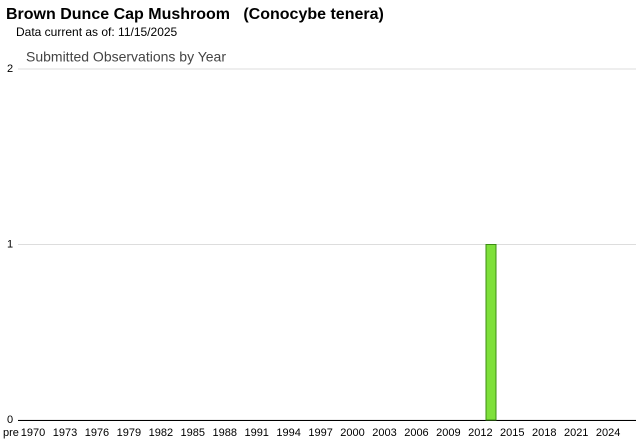 This screenshot has height=442, width=640. Describe the element at coordinates (491, 332) in the screenshot. I see `bar` at that location.